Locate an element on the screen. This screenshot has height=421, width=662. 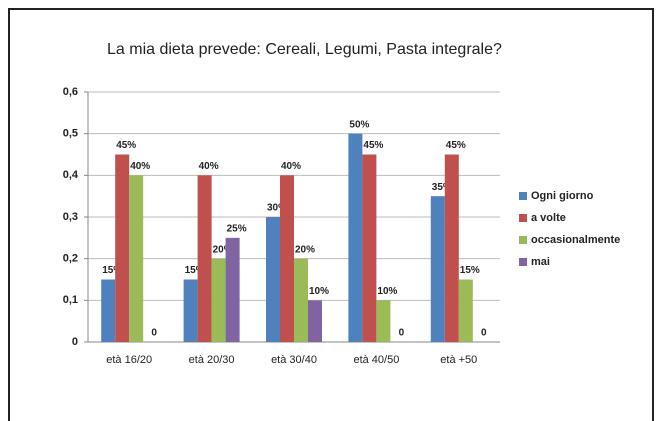
y-tick-label: 0,5 is located at coordinates (70, 134).